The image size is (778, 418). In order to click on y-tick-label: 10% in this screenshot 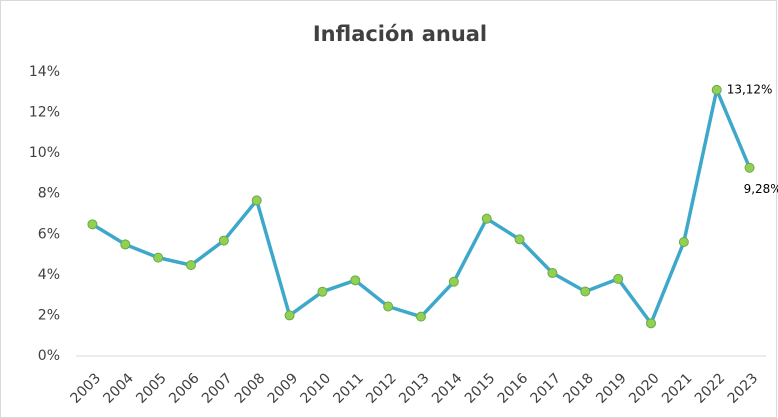, I will do `click(44, 153)`.